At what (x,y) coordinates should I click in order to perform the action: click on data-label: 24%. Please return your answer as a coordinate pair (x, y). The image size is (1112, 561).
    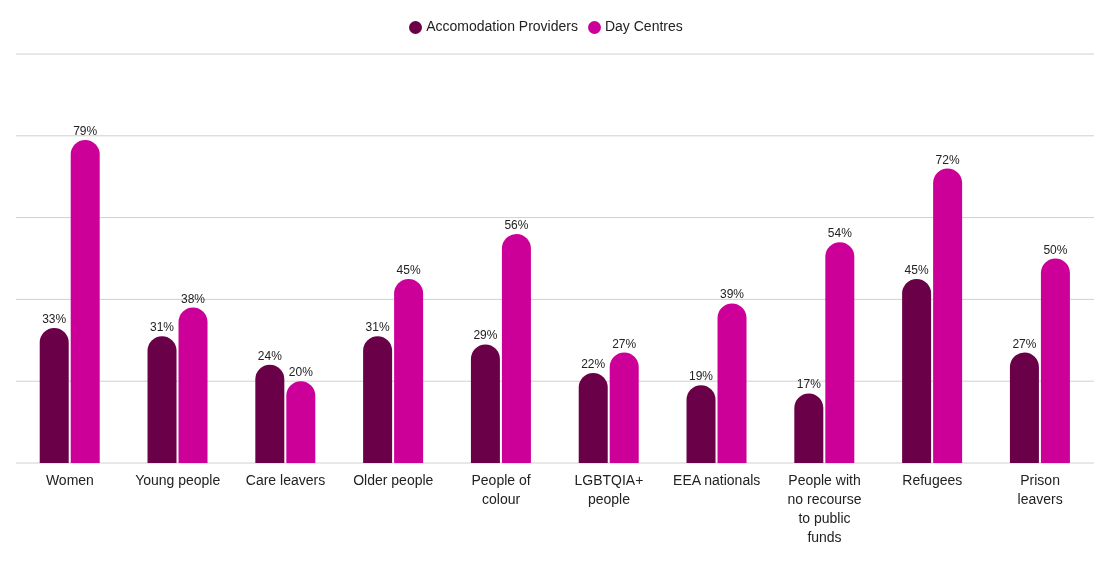
    Looking at the image, I should click on (270, 355).